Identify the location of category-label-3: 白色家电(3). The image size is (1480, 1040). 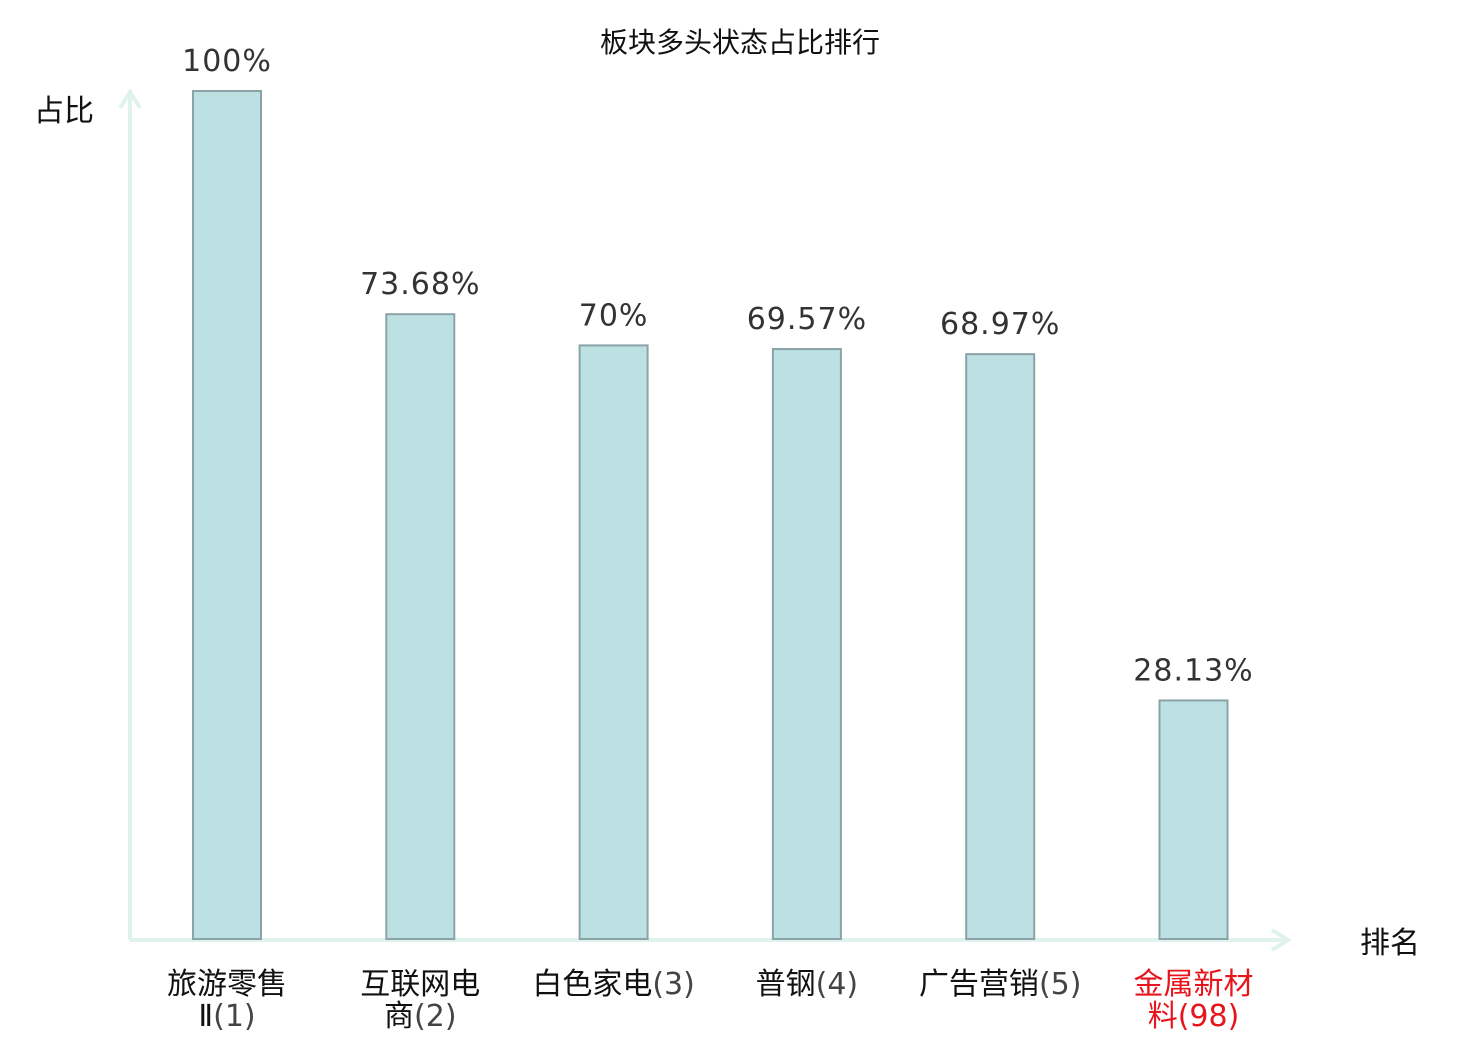
(613, 984).